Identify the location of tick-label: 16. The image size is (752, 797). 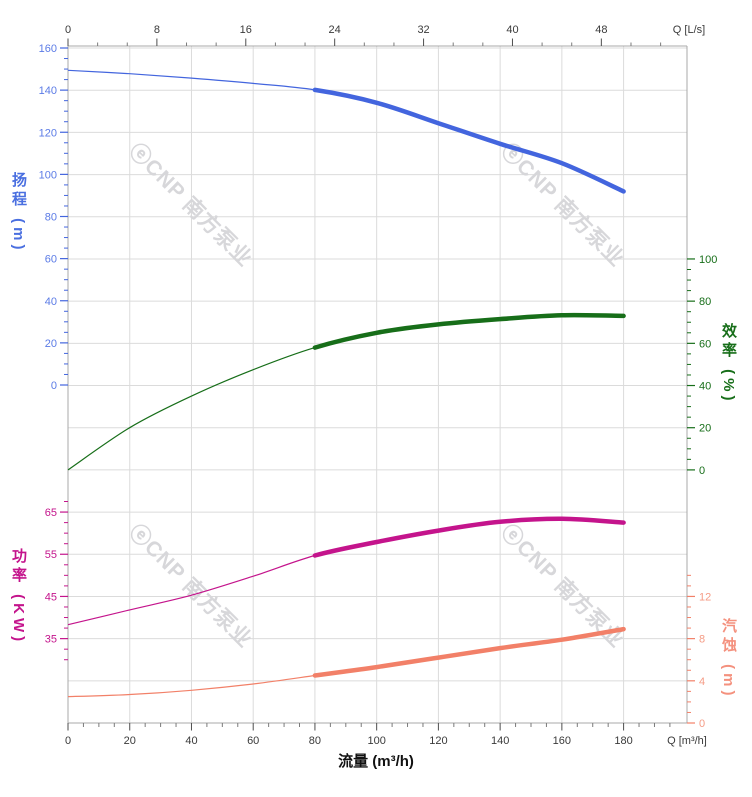
(246, 30).